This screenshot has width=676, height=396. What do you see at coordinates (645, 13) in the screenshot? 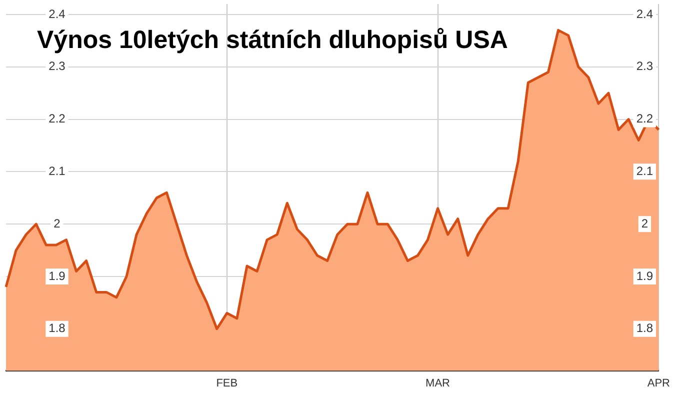
I see `y2-tick-label: 2.4` at bounding box center [645, 13].